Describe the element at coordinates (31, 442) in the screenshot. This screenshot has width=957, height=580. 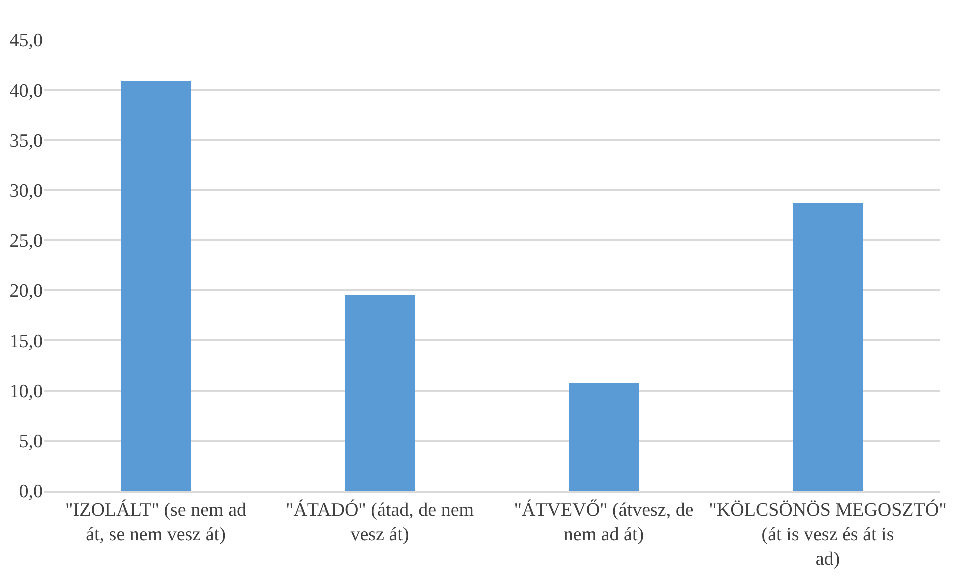
I see `y-tick-label: 5,0` at that location.